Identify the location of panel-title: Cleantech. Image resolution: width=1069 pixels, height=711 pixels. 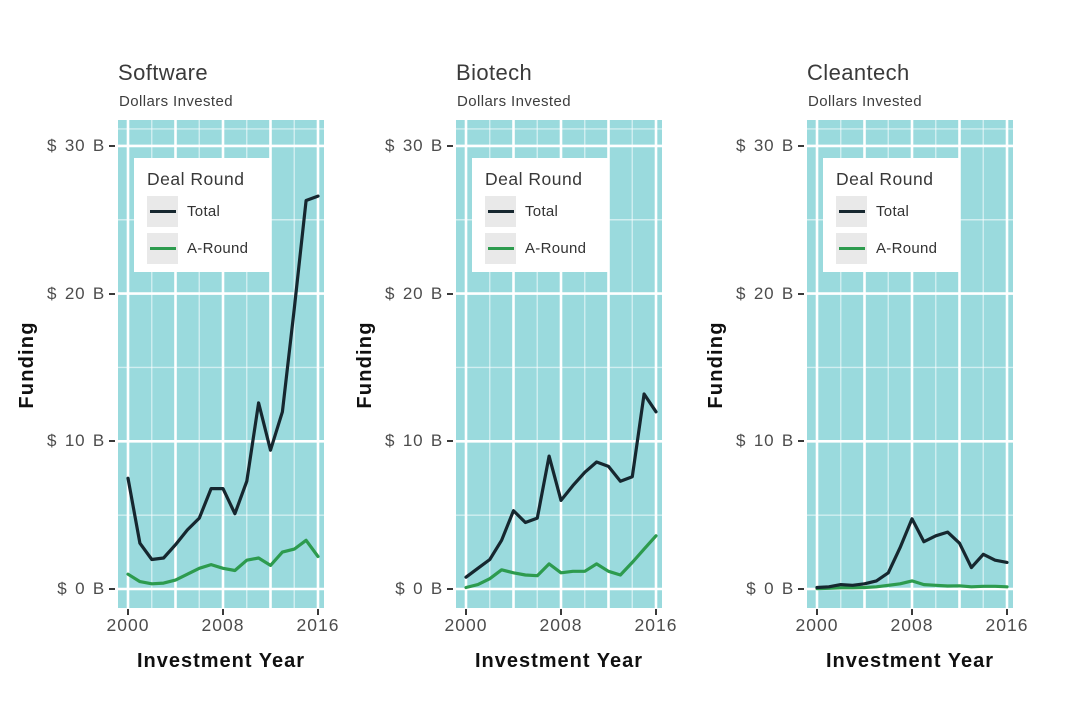
(858, 72).